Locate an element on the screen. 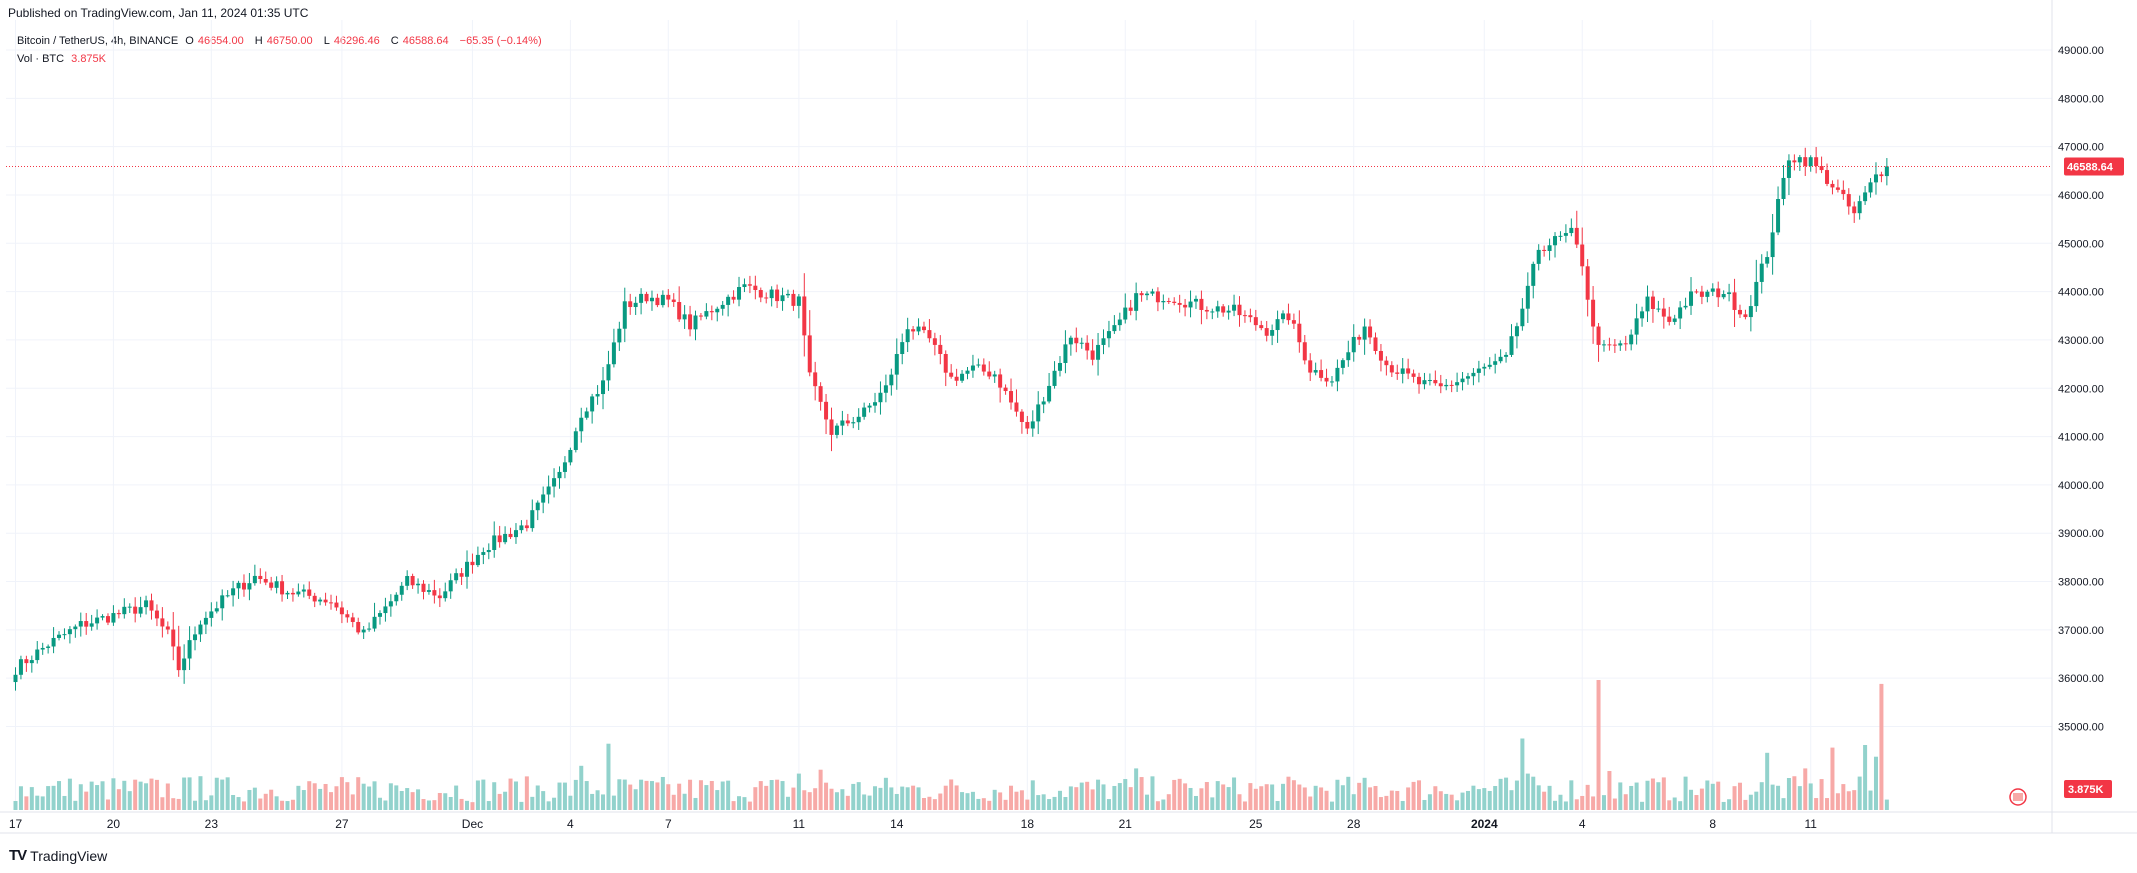  symbol-label: Bitcoin / TetherUS, 4h, BINANCE is located at coordinates (98, 41).